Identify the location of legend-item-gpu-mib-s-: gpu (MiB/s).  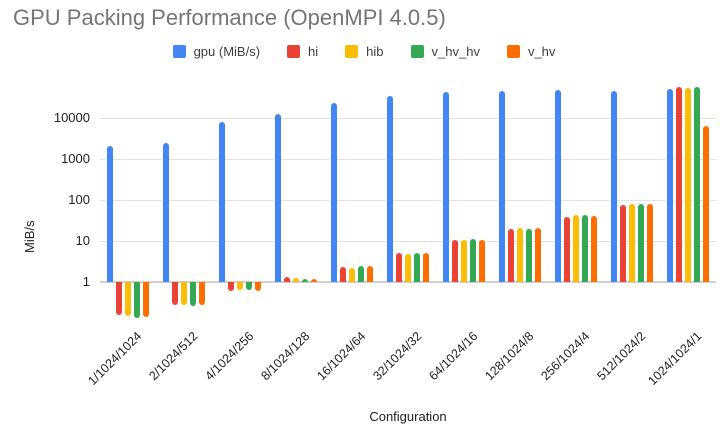
(216, 51).